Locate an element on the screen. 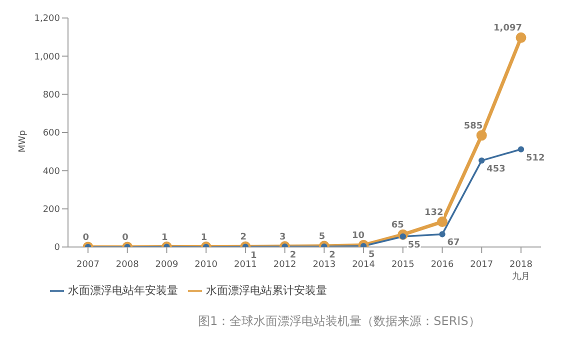 This screenshot has height=345, width=579. x-tick-label: 2013 is located at coordinates (324, 265).